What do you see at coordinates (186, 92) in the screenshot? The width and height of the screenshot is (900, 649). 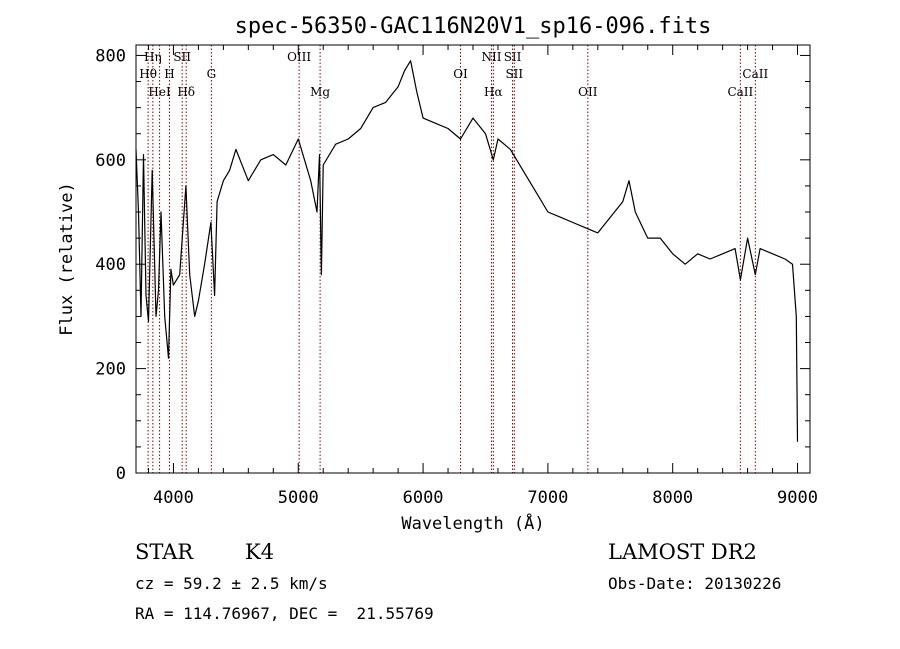 I see `spectral-line-label: Hδ` at bounding box center [186, 92].